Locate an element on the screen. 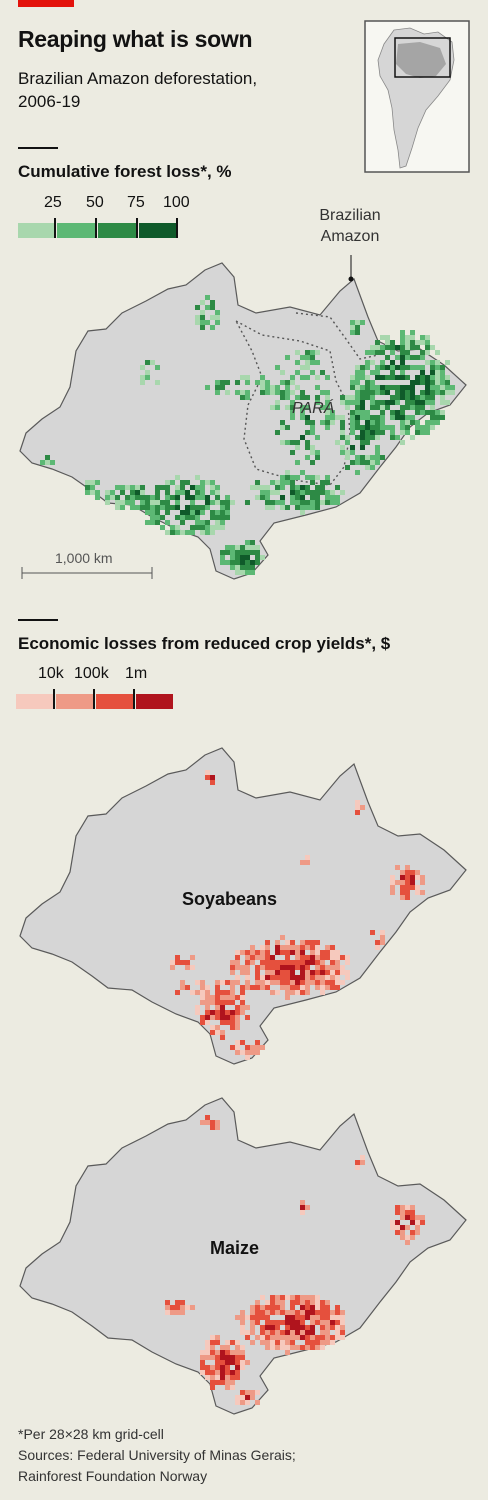 This screenshot has height=1500, width=488. para-region-label: PARÁ is located at coordinates (313, 408).